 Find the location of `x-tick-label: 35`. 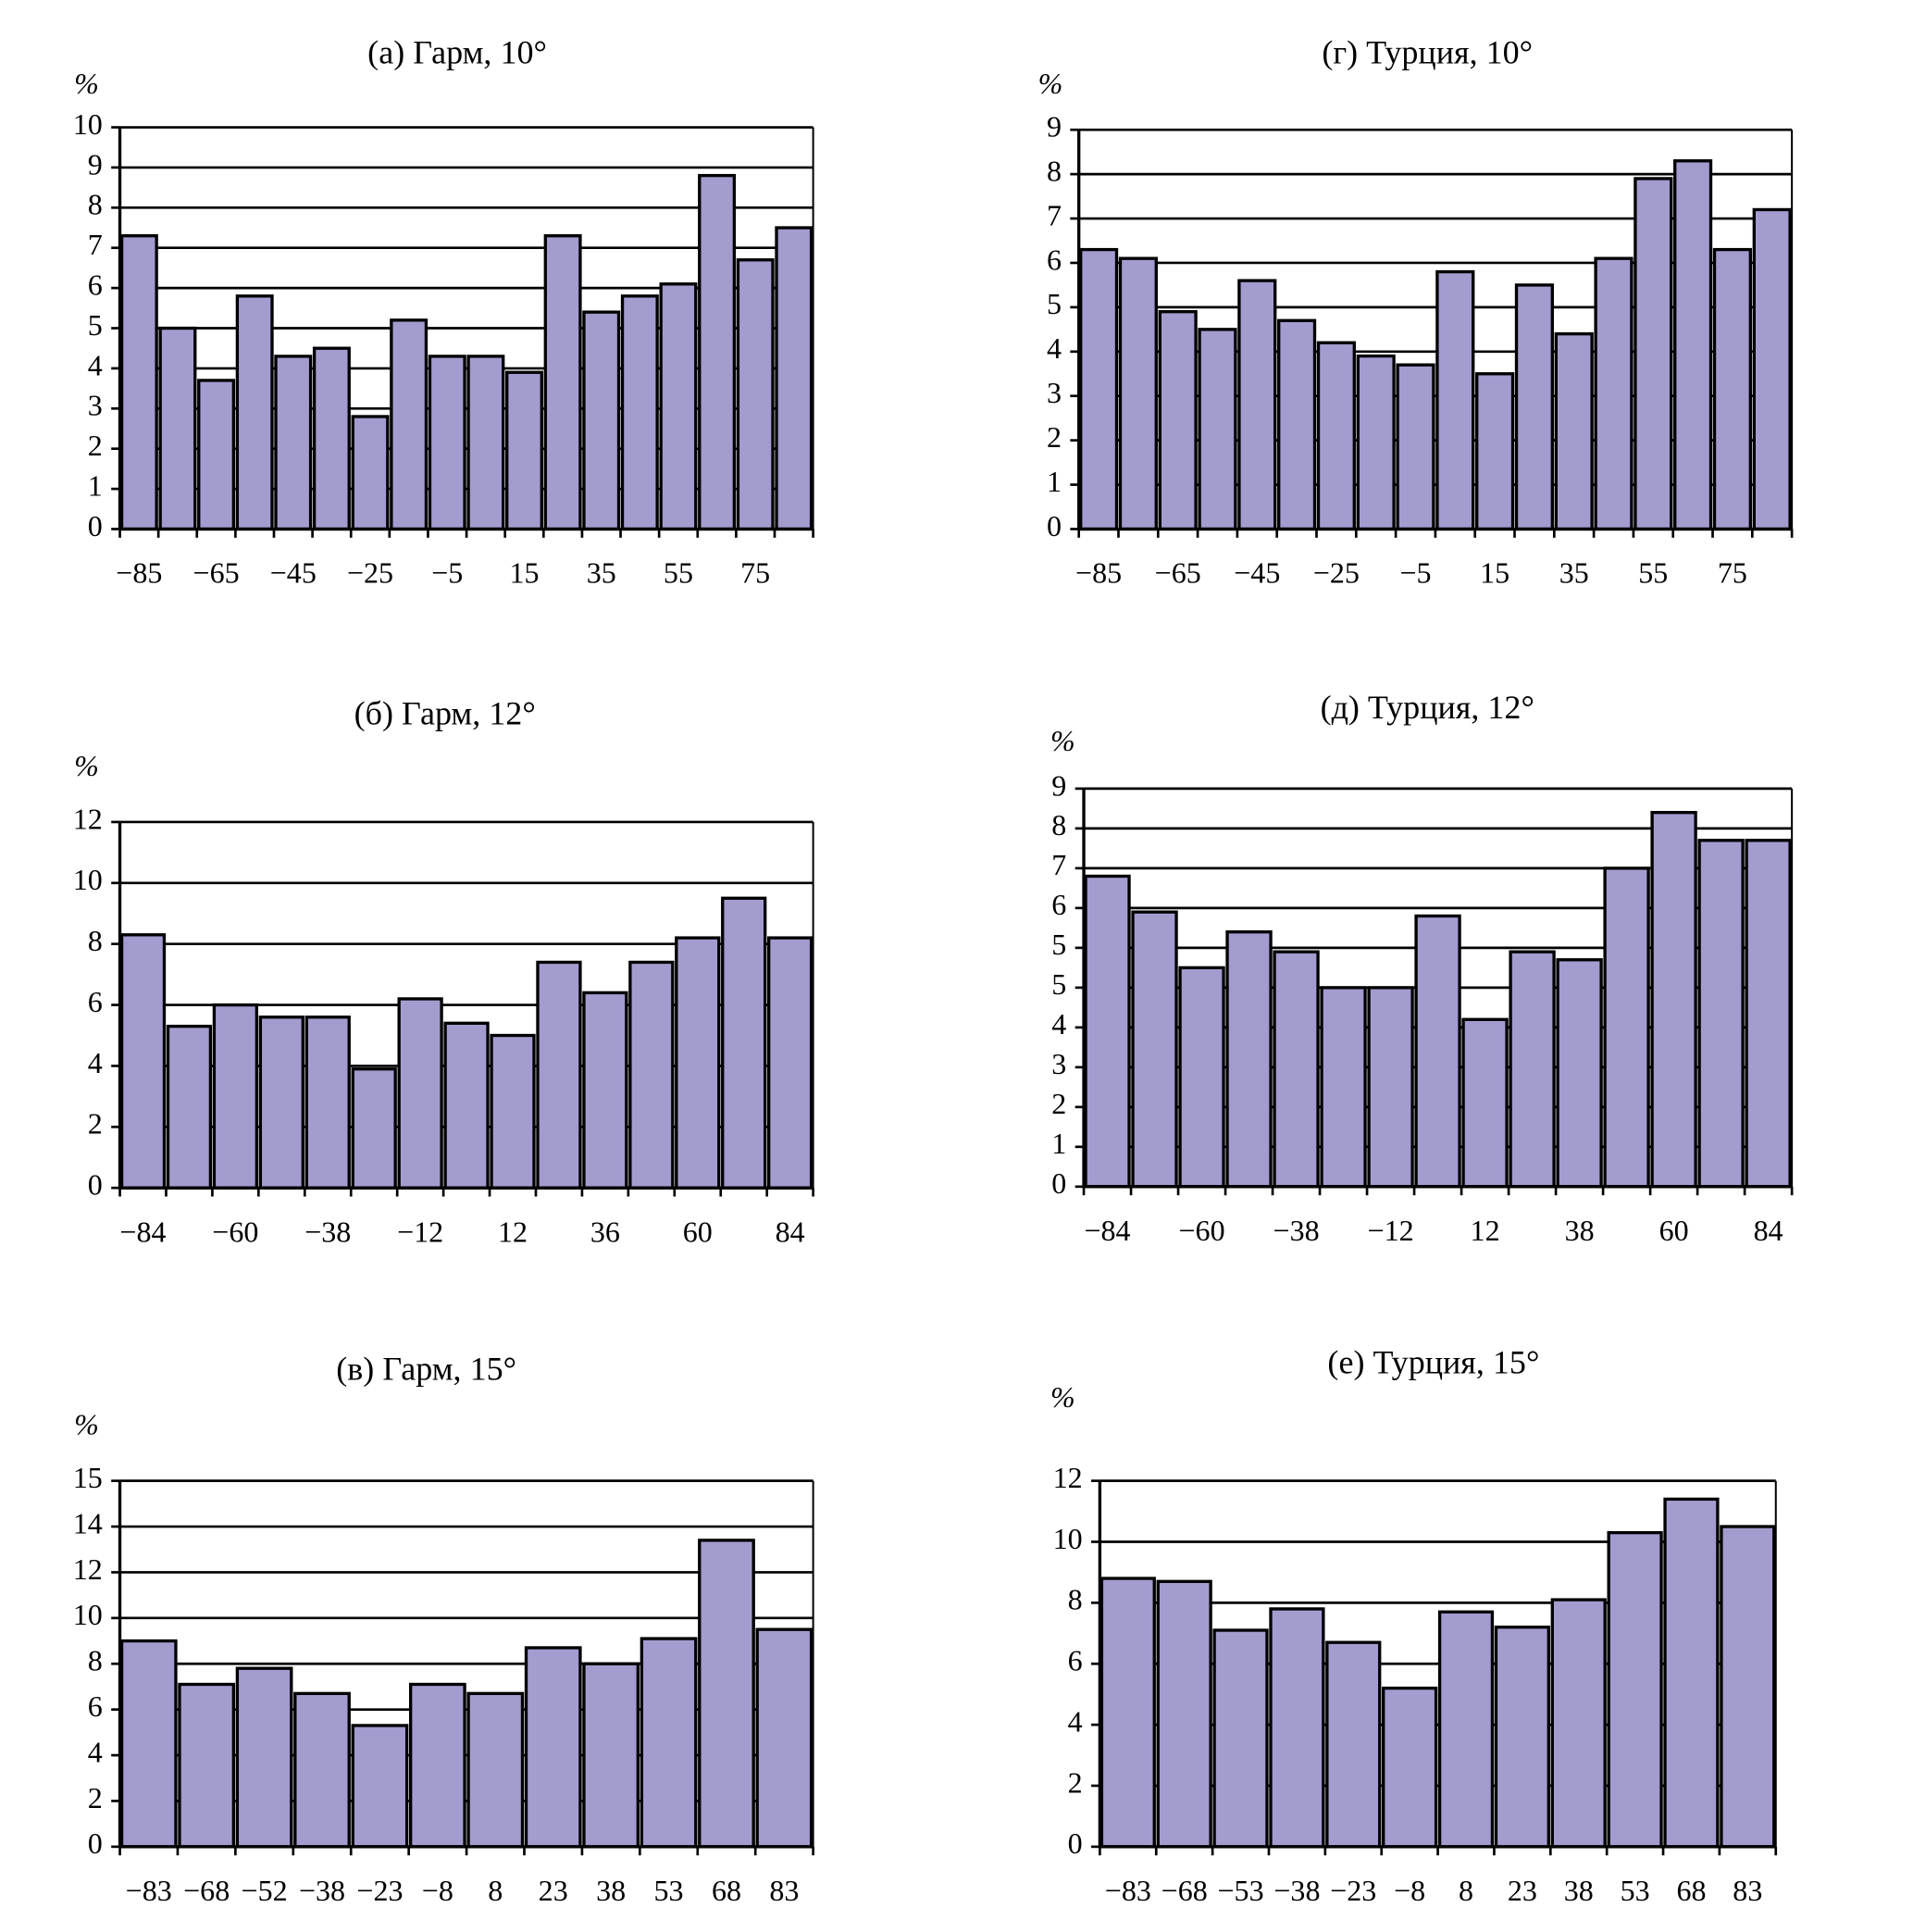

x-tick-label: 35 is located at coordinates (601, 573).